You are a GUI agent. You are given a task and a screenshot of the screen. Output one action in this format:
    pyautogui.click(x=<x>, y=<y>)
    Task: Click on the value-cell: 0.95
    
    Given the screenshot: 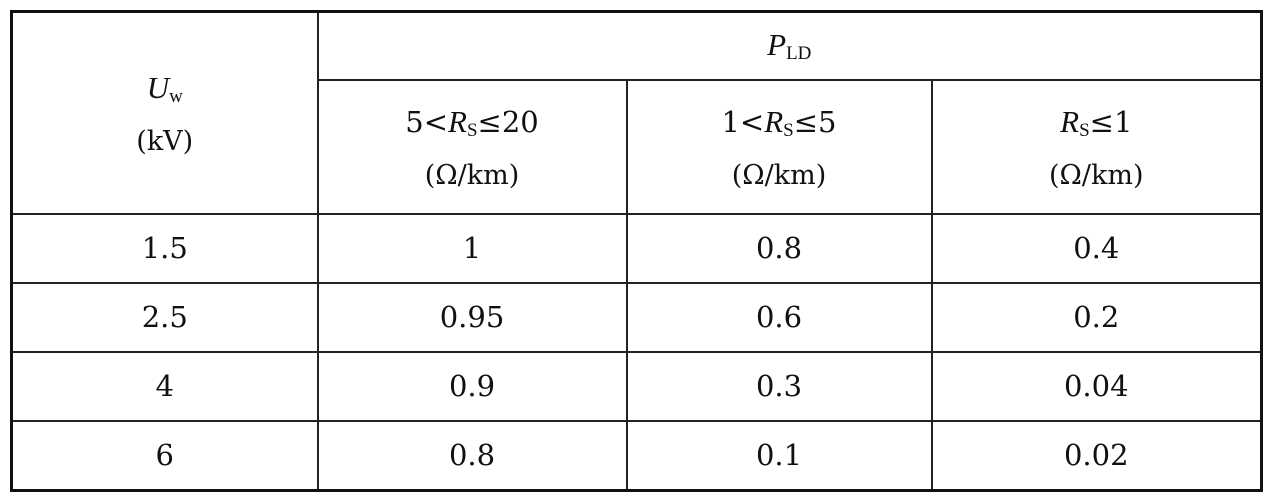 What is the action you would take?
    pyautogui.click(x=472, y=317)
    